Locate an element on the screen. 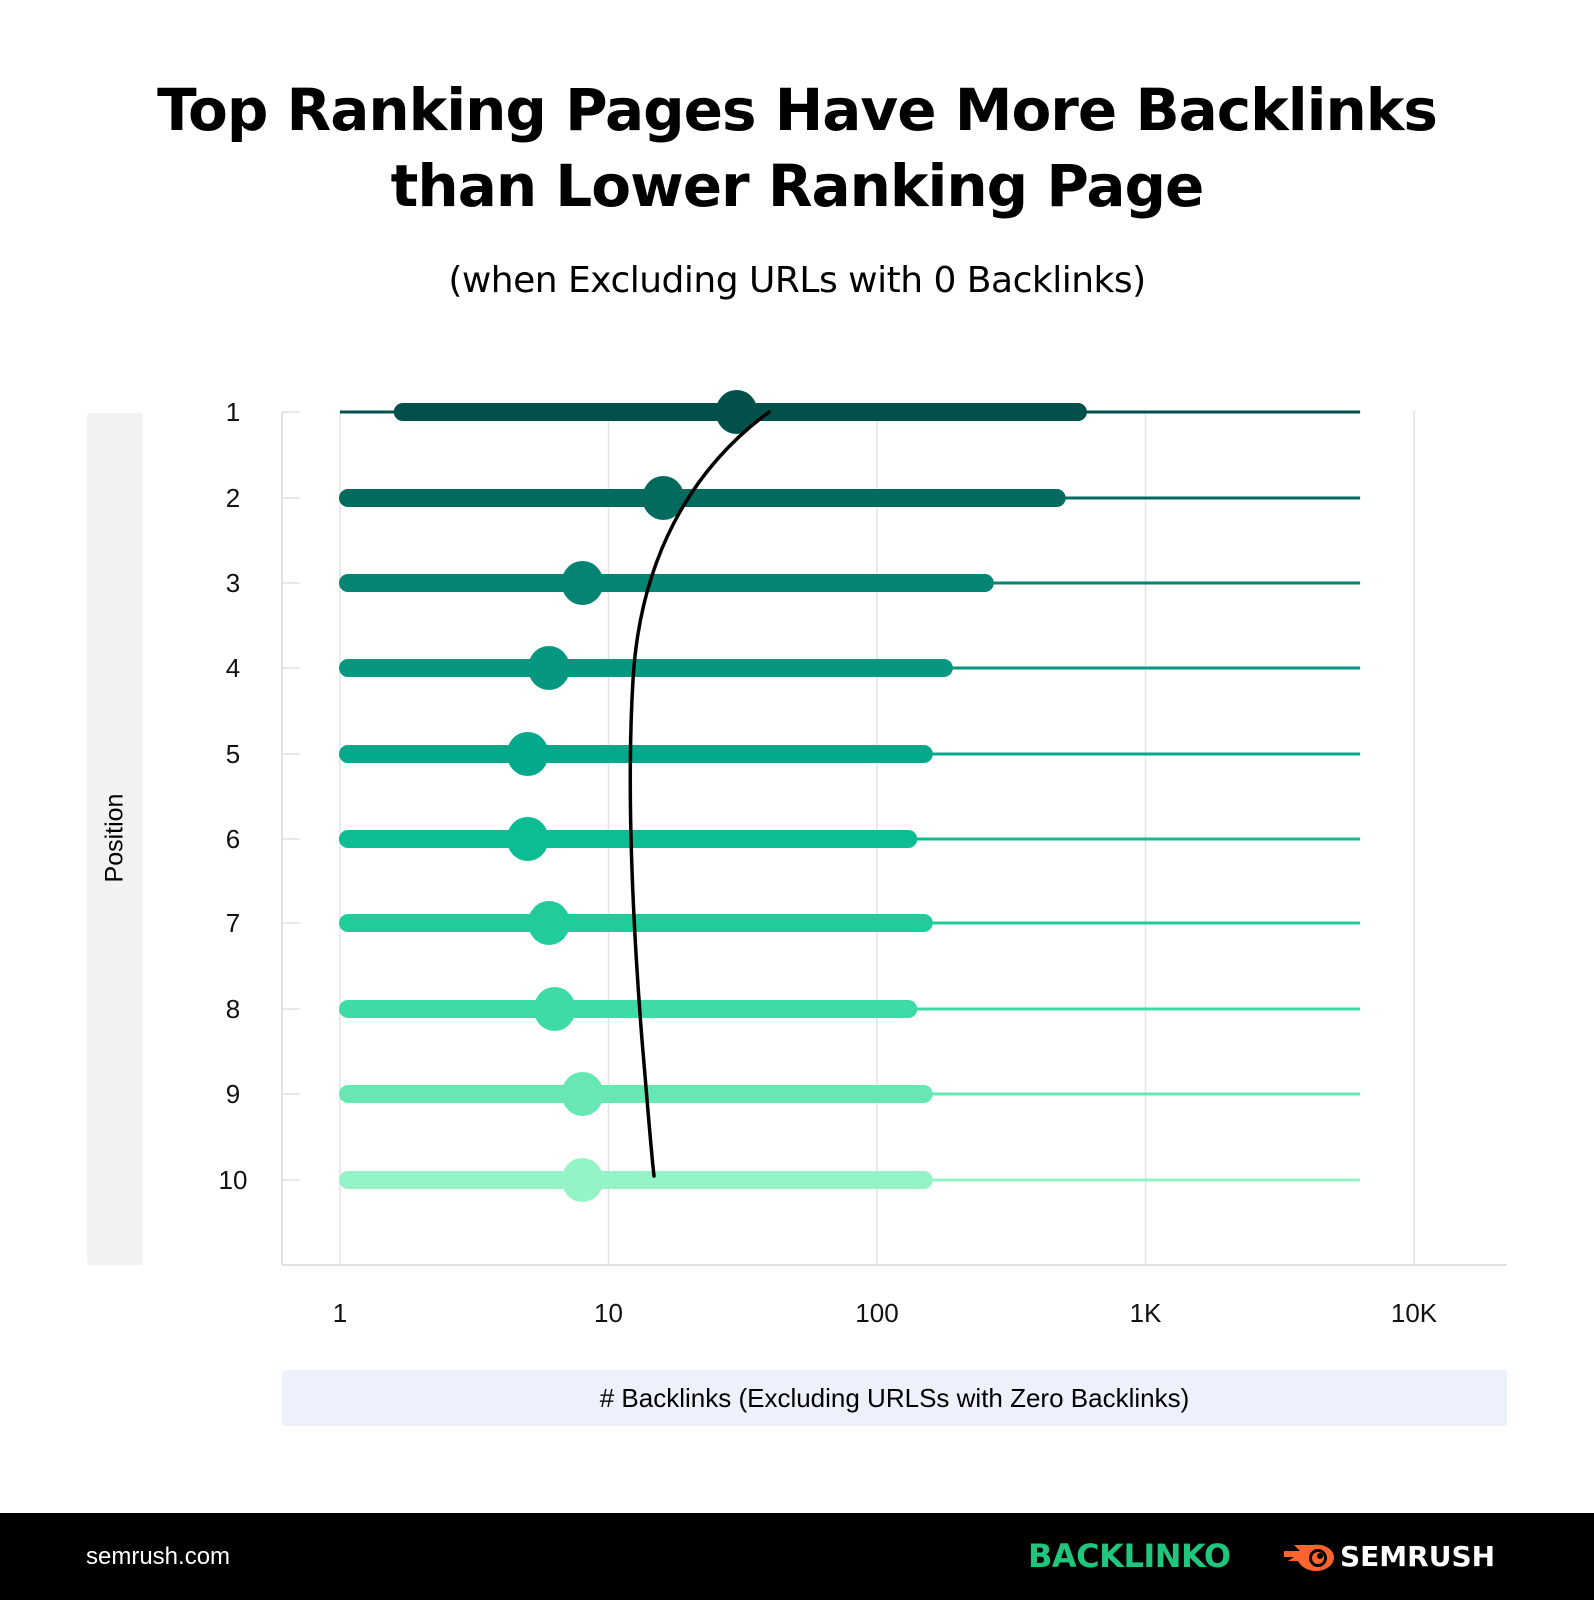 The width and height of the screenshot is (1594, 1600). y-tick-label: 1 is located at coordinates (233, 412).